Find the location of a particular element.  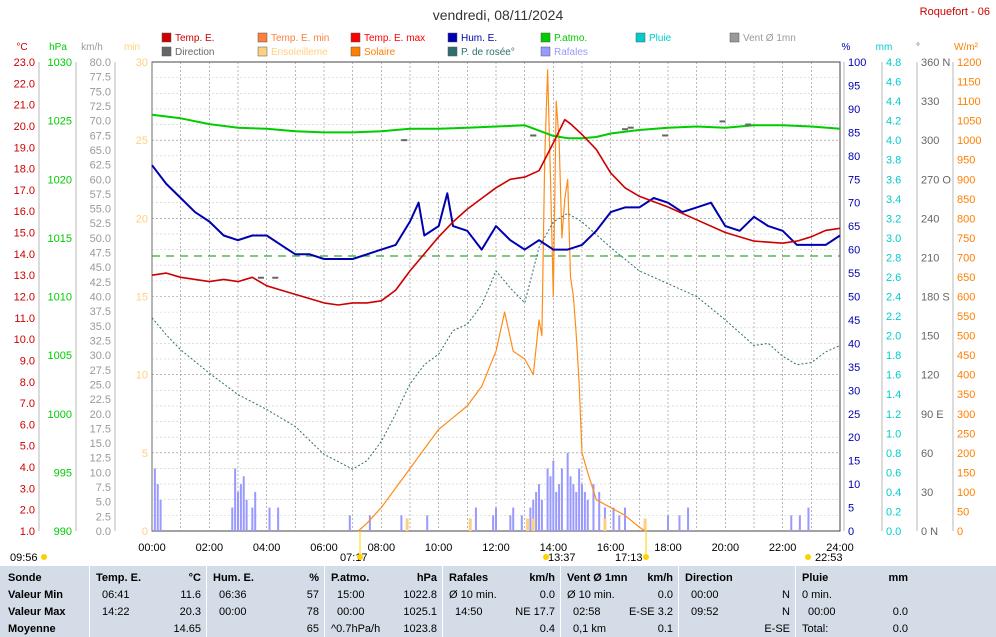

col-hum: Hum. E. % 06:36 57 00:00 78 65 is located at coordinates (265, 601).